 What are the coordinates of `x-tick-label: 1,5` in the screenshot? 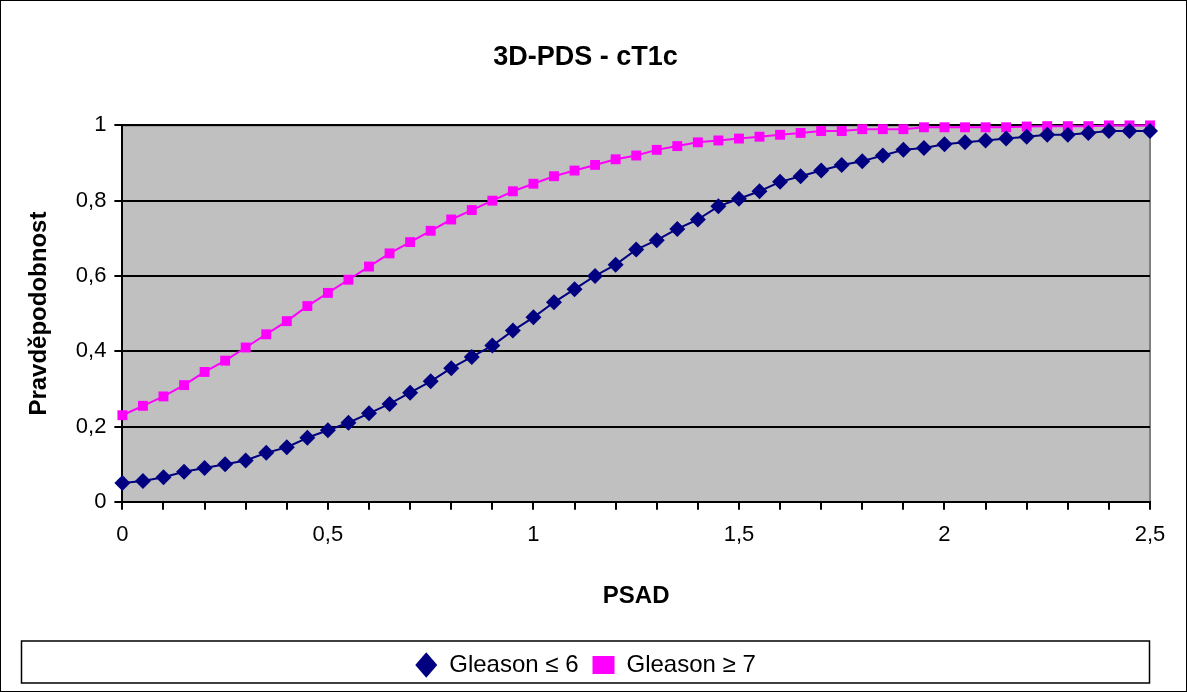 It's located at (739, 534).